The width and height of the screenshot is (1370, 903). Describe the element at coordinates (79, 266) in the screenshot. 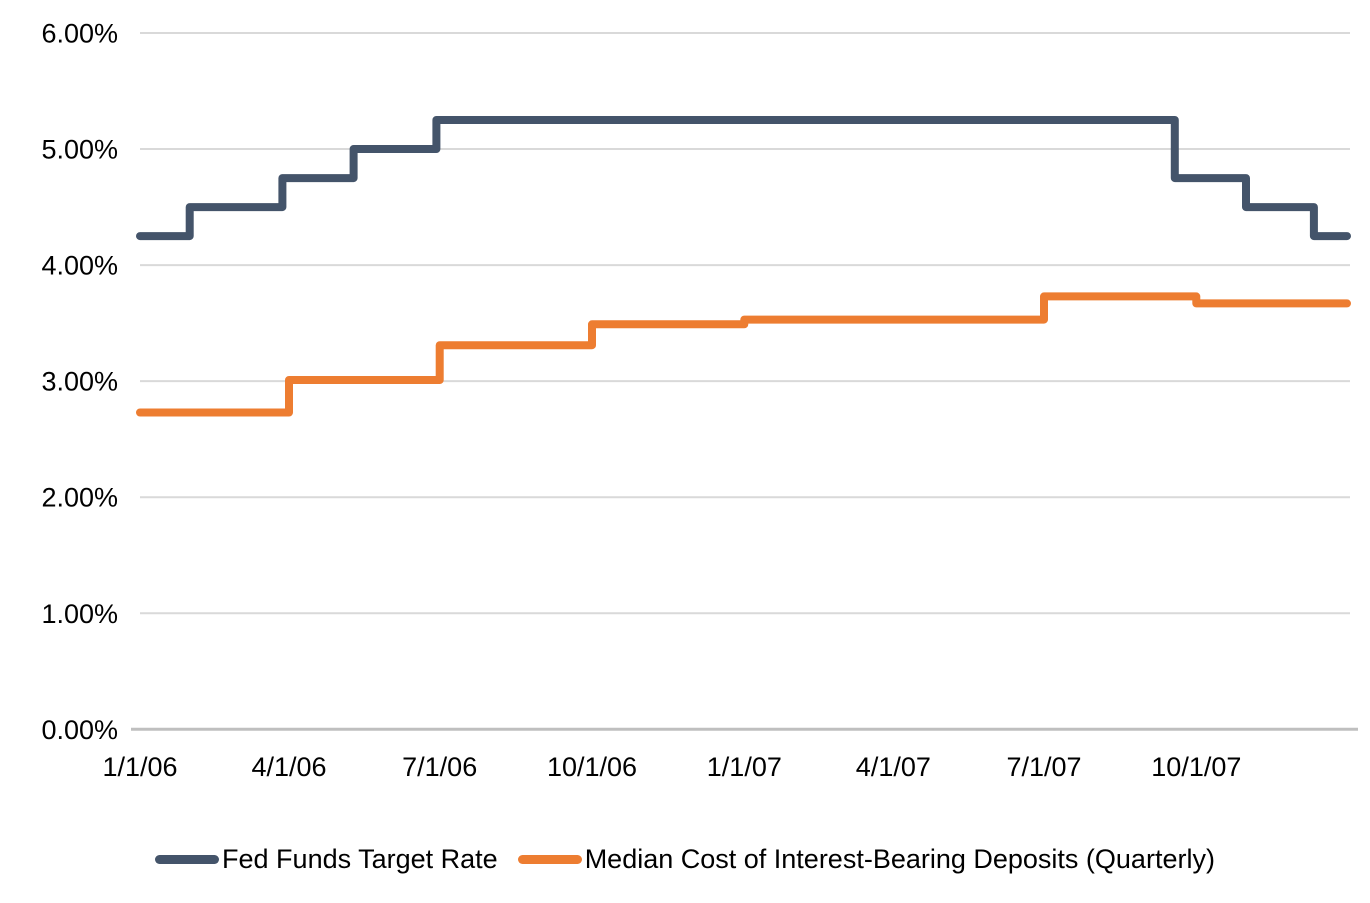

I see `y-tick-label: 4.00%` at that location.